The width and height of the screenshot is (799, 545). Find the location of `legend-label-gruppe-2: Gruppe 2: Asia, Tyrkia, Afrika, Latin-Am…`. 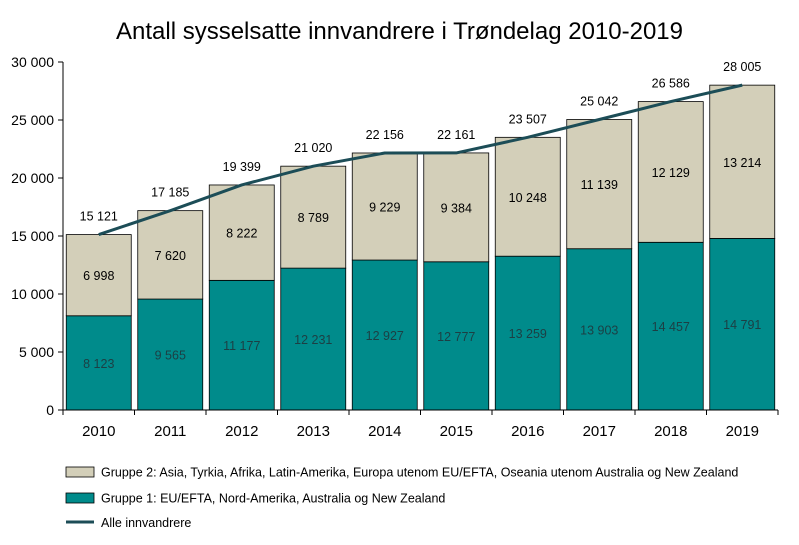

legend-label-gruppe-2: Gruppe 2: Asia, Tyrkia, Afrika, Latin-Am… is located at coordinates (419, 473).